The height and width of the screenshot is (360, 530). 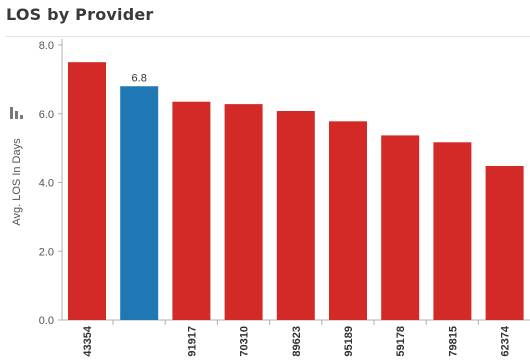 I want to click on x-tick-label: 79815, so click(x=453, y=341).